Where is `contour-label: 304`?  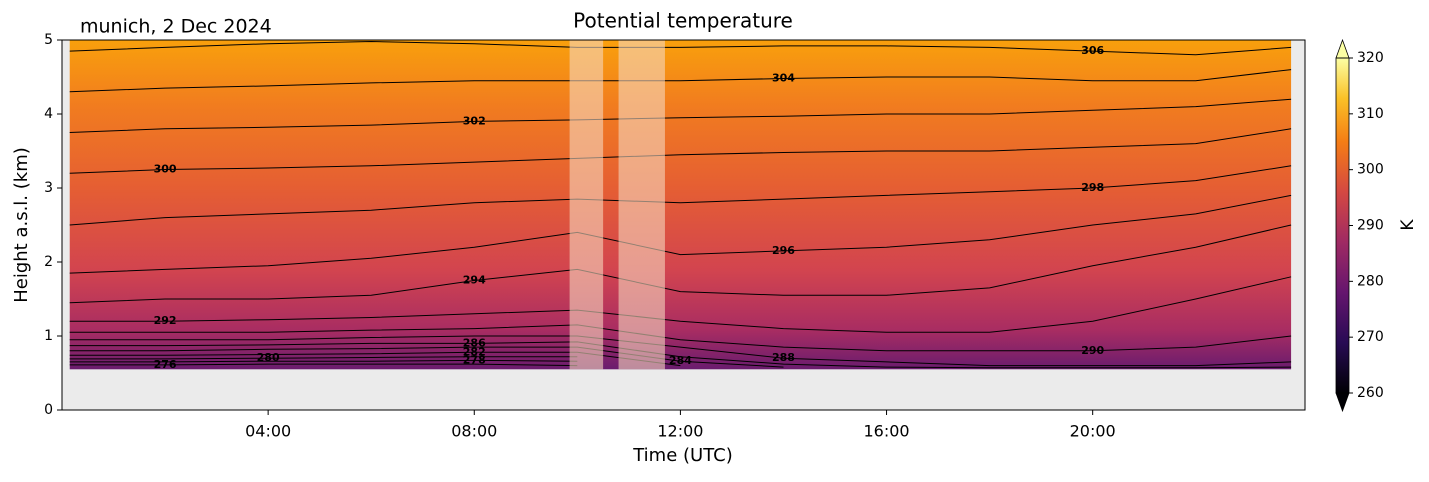
contour-label: 304 is located at coordinates (783, 77).